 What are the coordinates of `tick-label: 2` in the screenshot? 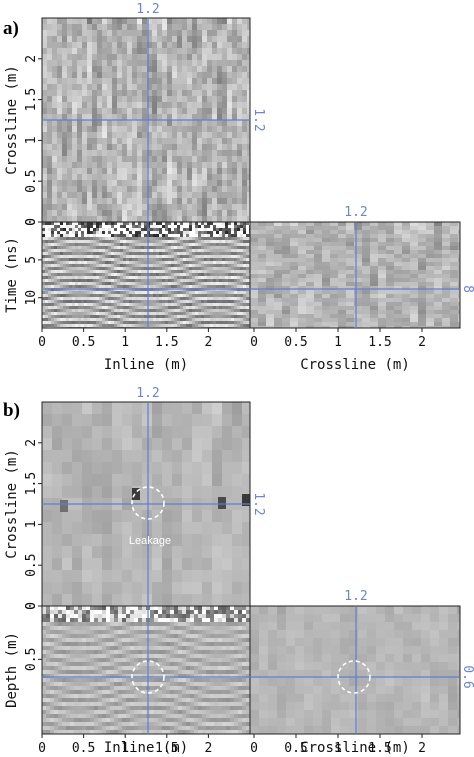 It's located at (422, 342).